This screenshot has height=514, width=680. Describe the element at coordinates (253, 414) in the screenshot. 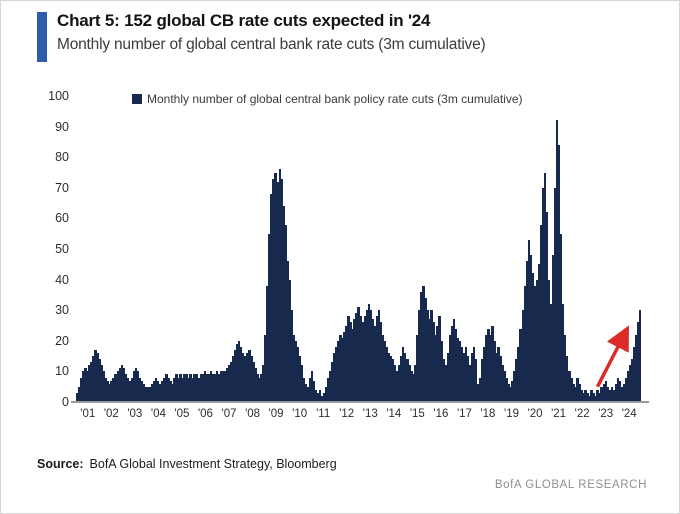

I see `x-axis-tick-label: '08` at that location.